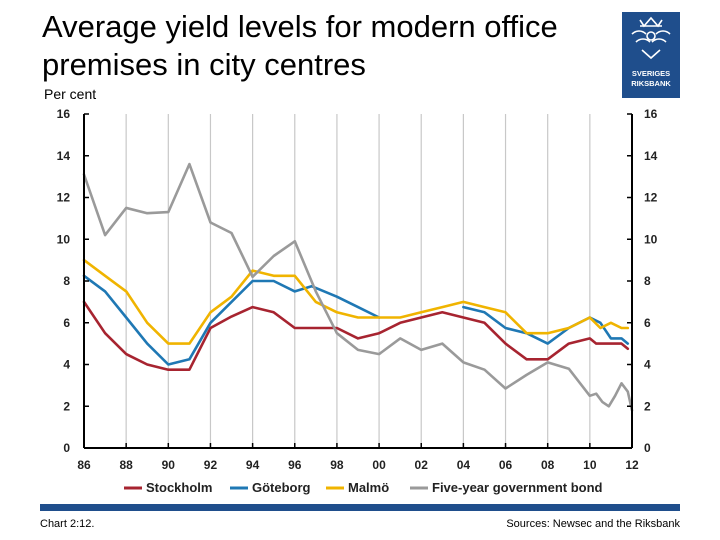 The image size is (720, 540). Describe the element at coordinates (422, 465) in the screenshot. I see `x-tick-label: 02` at that location.